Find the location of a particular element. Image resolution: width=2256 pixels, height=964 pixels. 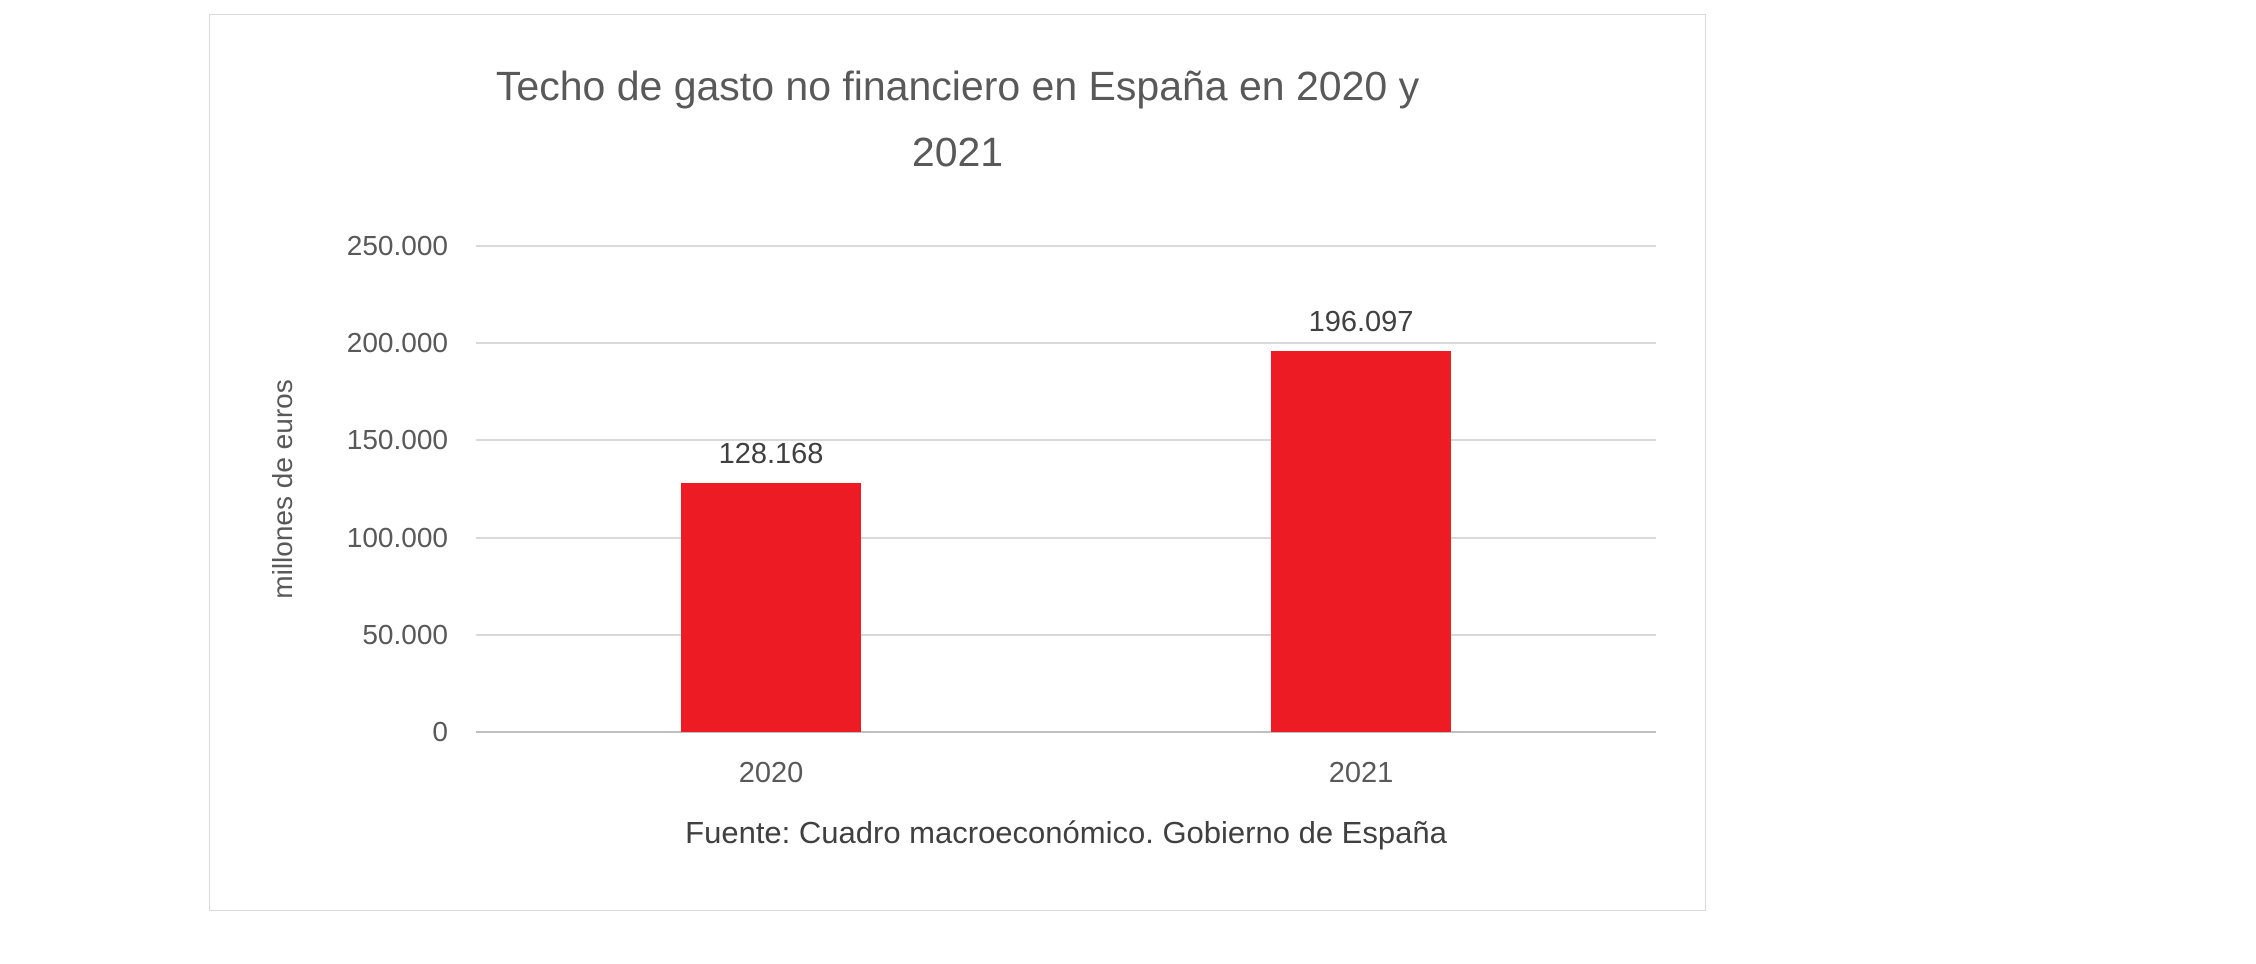

x-tick-label: 2020 is located at coordinates (771, 773).